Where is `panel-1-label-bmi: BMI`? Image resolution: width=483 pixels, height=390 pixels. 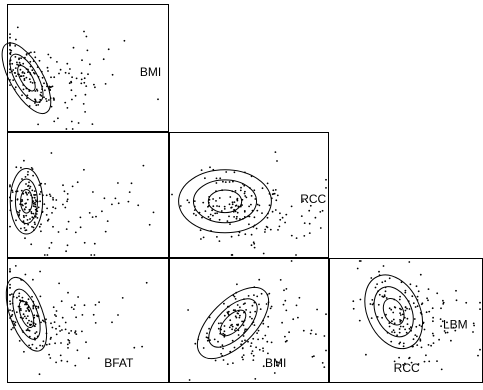
panel-1-label-bmi: BMI is located at coordinates (150, 72).